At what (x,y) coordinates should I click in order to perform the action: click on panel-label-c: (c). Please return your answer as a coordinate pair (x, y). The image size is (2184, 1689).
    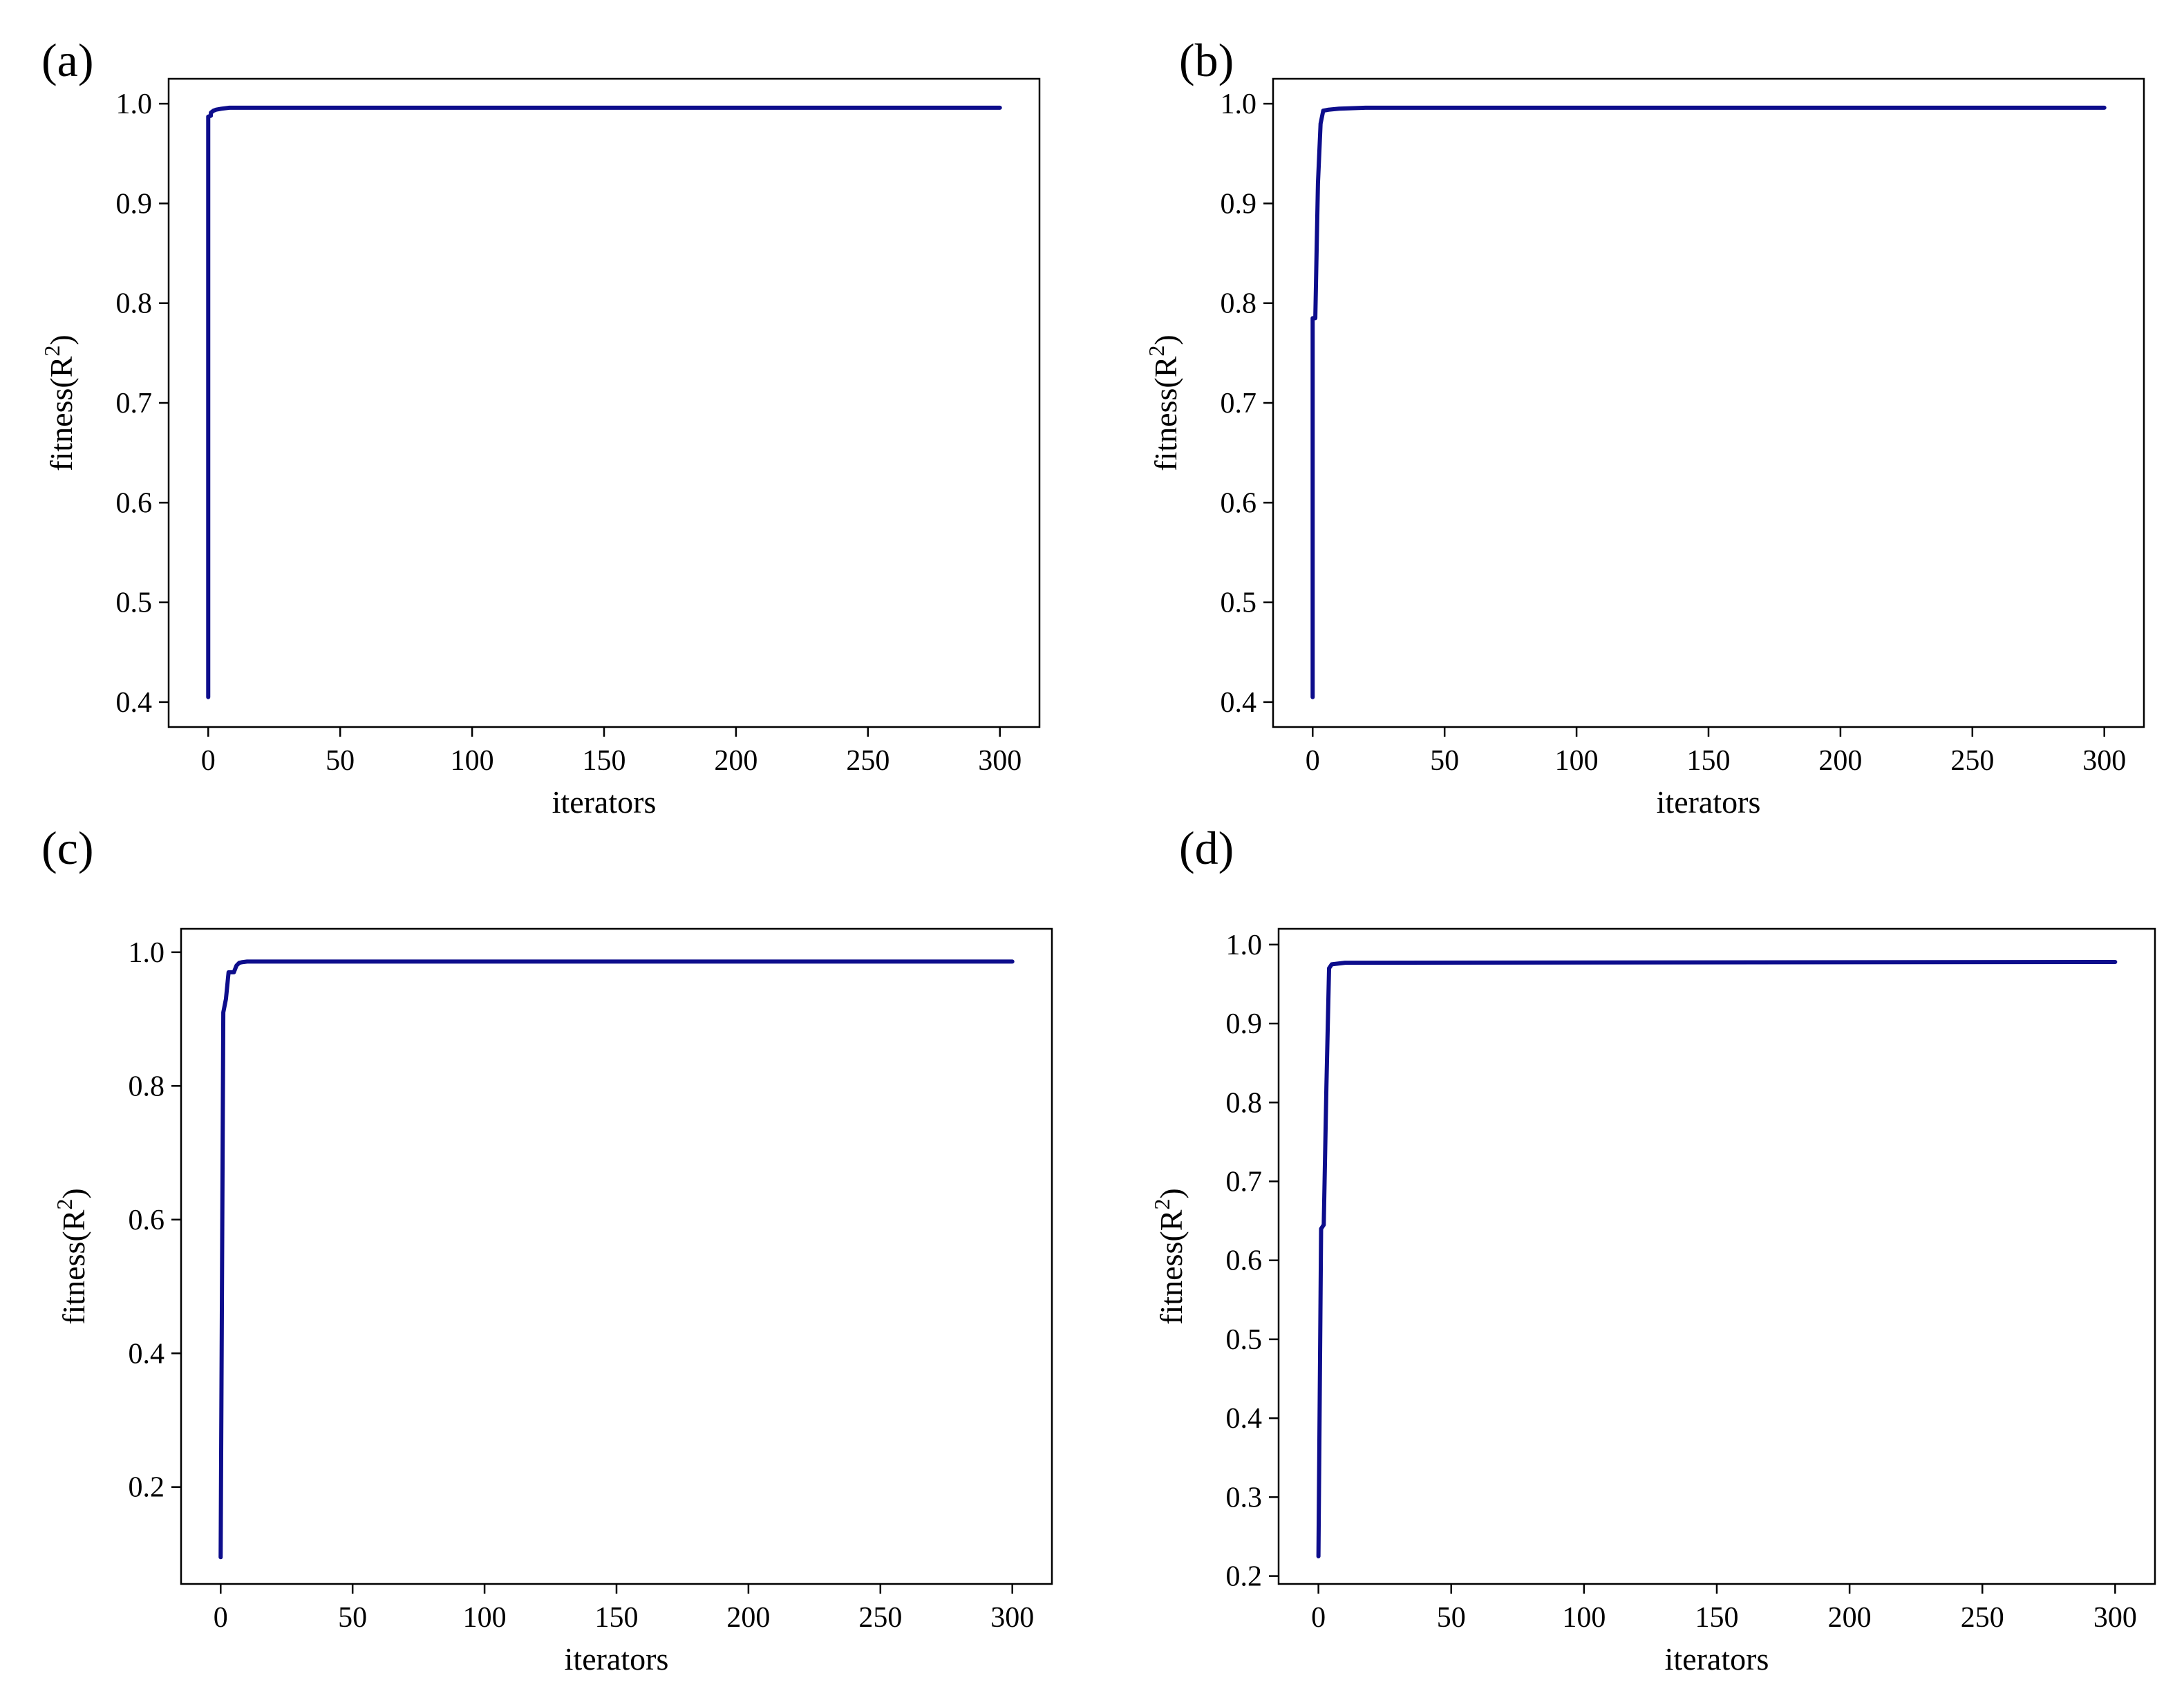
    Looking at the image, I should click on (67, 848).